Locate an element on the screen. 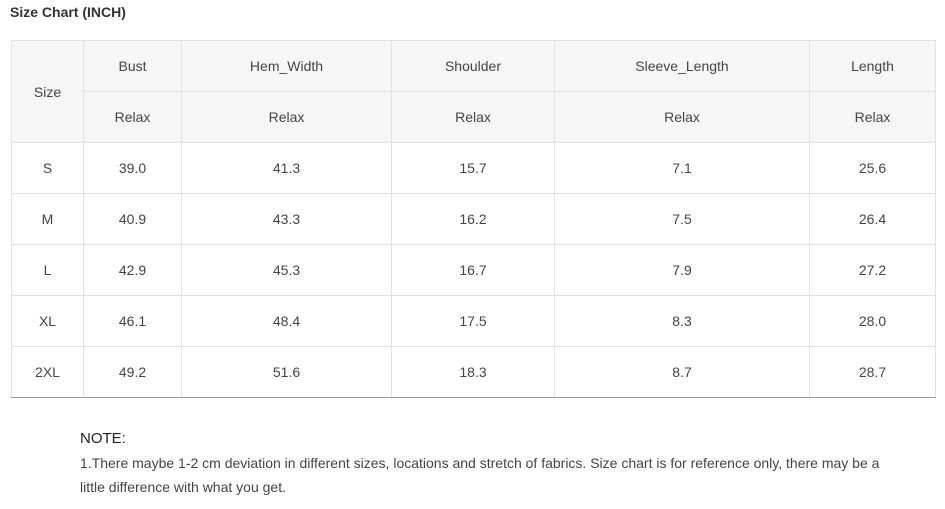 This screenshot has height=509, width=945. table-cell: 18.3 is located at coordinates (473, 372).